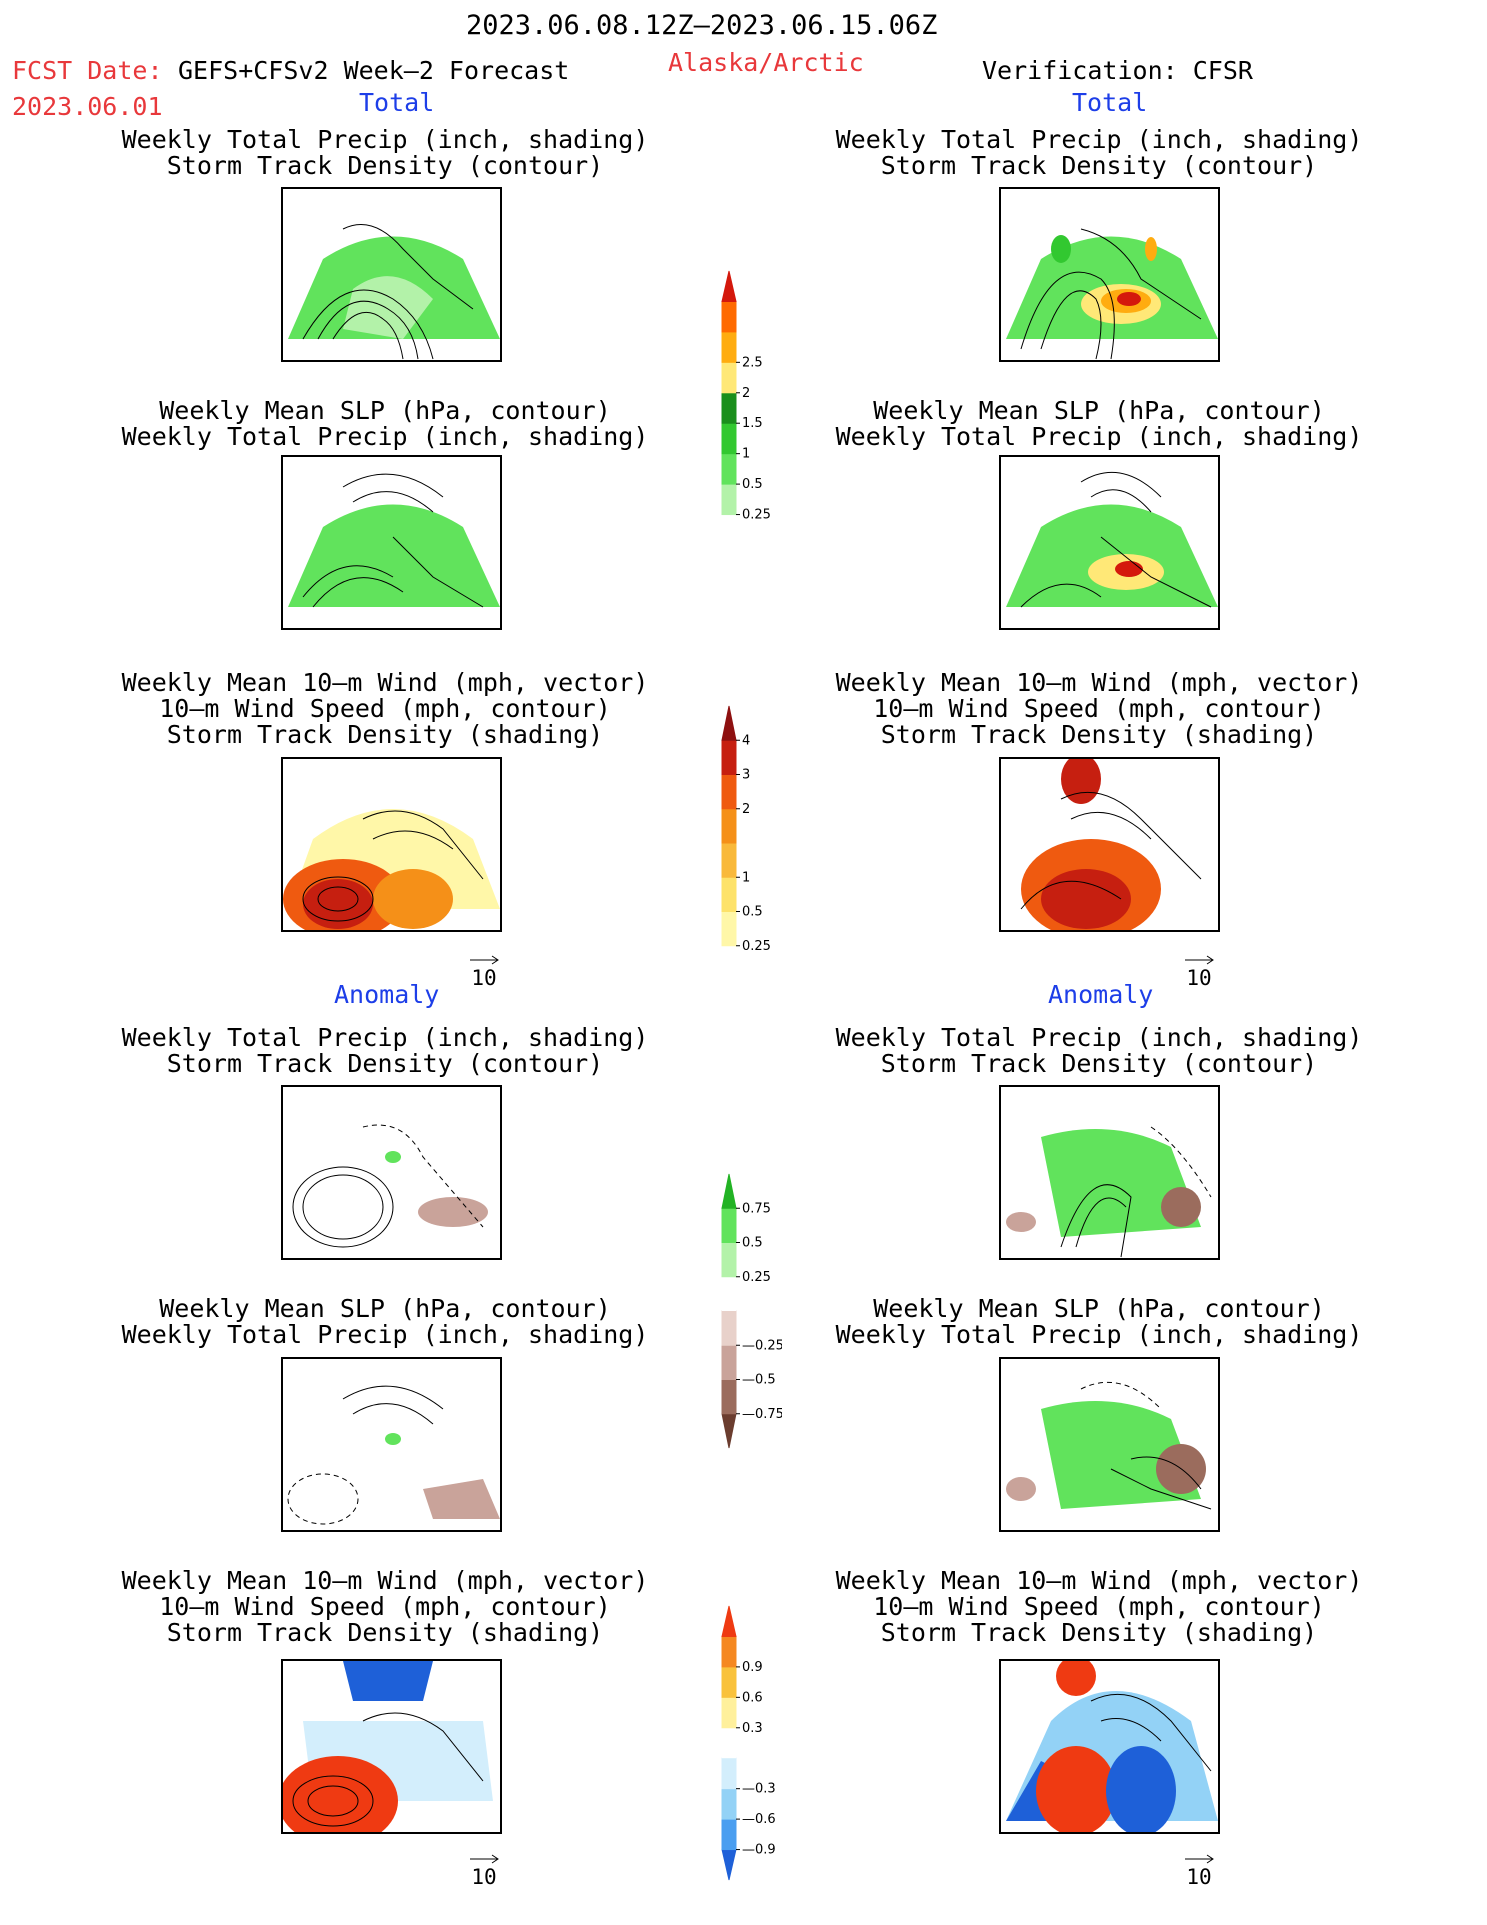 Image resolution: width=1487 pixels, height=1925 pixels. Describe the element at coordinates (752, 362) in the screenshot. I see `colorbar-tick-label: 2.5` at that location.